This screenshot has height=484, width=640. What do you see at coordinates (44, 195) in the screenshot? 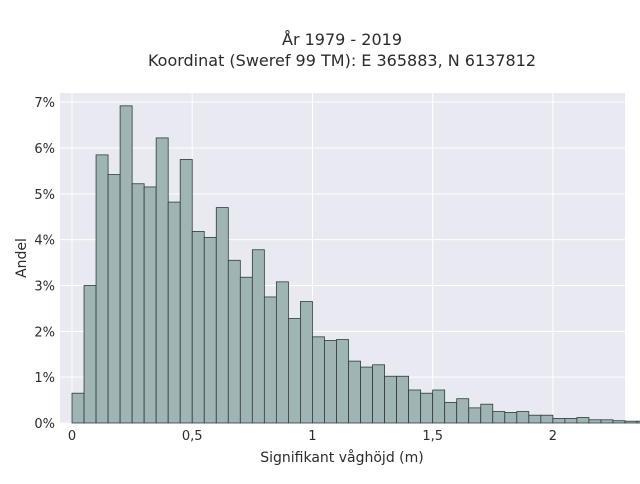
I see `y-tick-label: 5%` at bounding box center [44, 195].